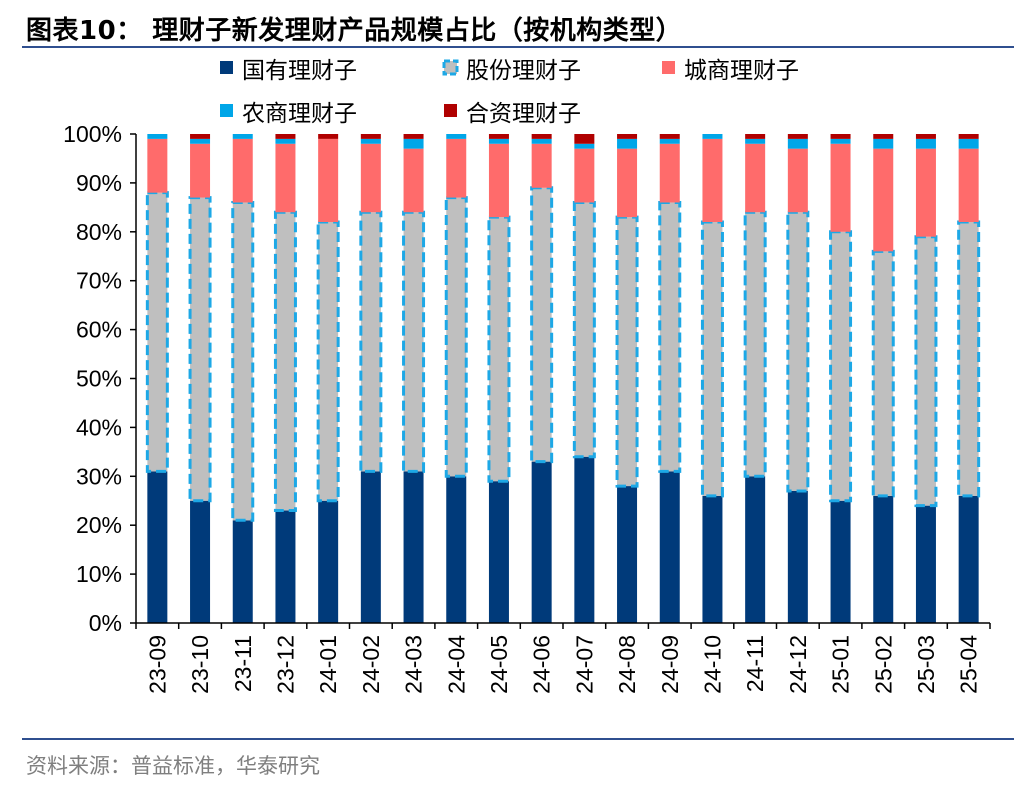 The height and width of the screenshot is (792, 1036). Describe the element at coordinates (92, 134) in the screenshot. I see `y-tick-label: 100%` at that location.